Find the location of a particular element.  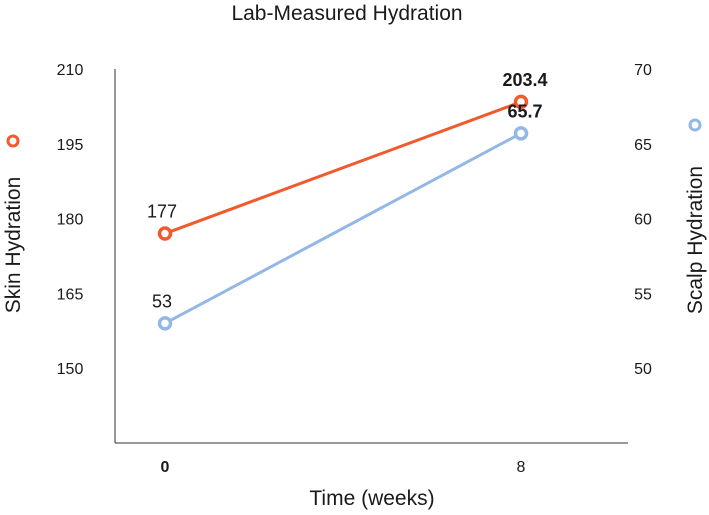

y-left-axis-title: Skin Hydration is located at coordinates (13, 245).